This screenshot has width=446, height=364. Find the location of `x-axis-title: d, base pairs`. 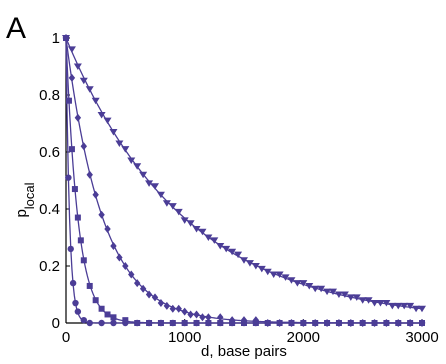

x-axis-title: d, base pairs is located at coordinates (244, 351).